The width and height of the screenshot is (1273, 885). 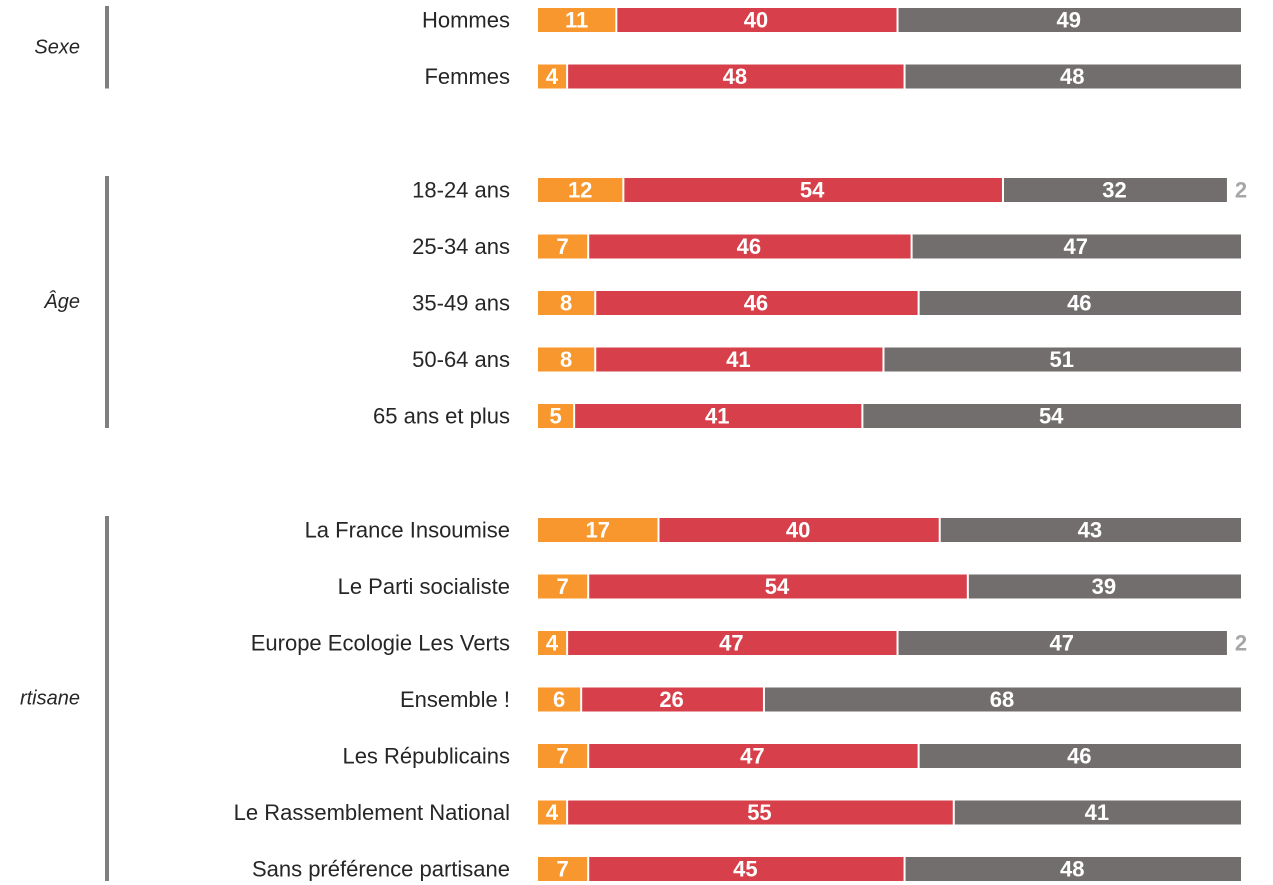 What do you see at coordinates (441, 416) in the screenshot?
I see `category-label: 65 ans et plus` at bounding box center [441, 416].